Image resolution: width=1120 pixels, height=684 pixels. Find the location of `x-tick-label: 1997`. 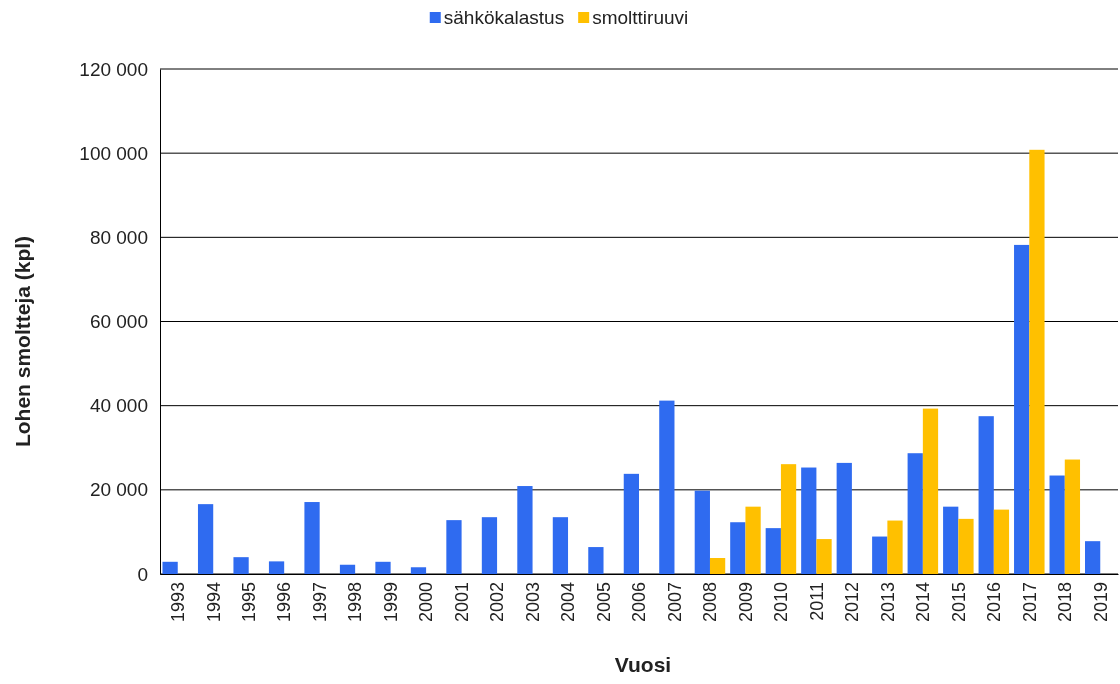

x-tick-label: 1997 is located at coordinates (319, 602).